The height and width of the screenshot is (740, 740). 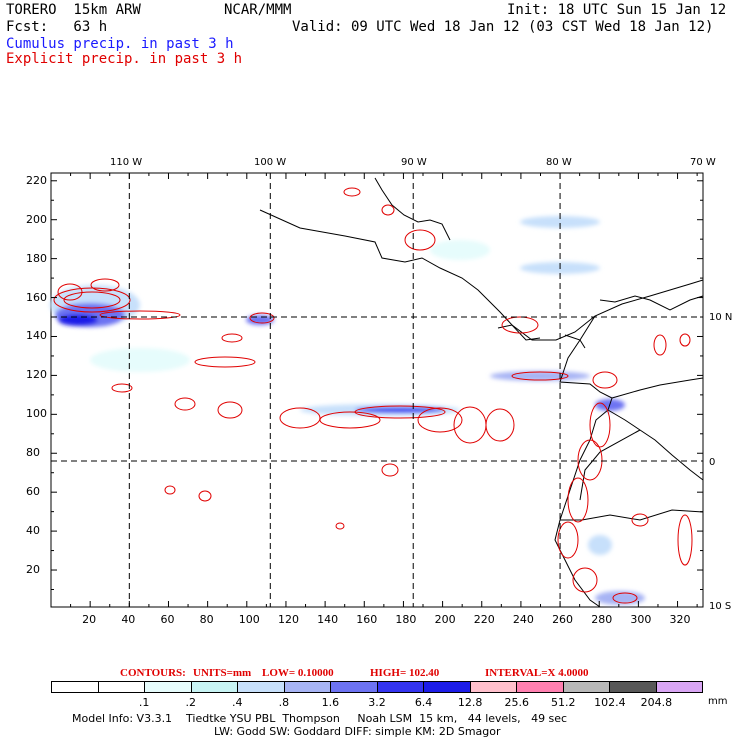 I want to click on color-scale-label: 6.4, so click(x=423, y=702).